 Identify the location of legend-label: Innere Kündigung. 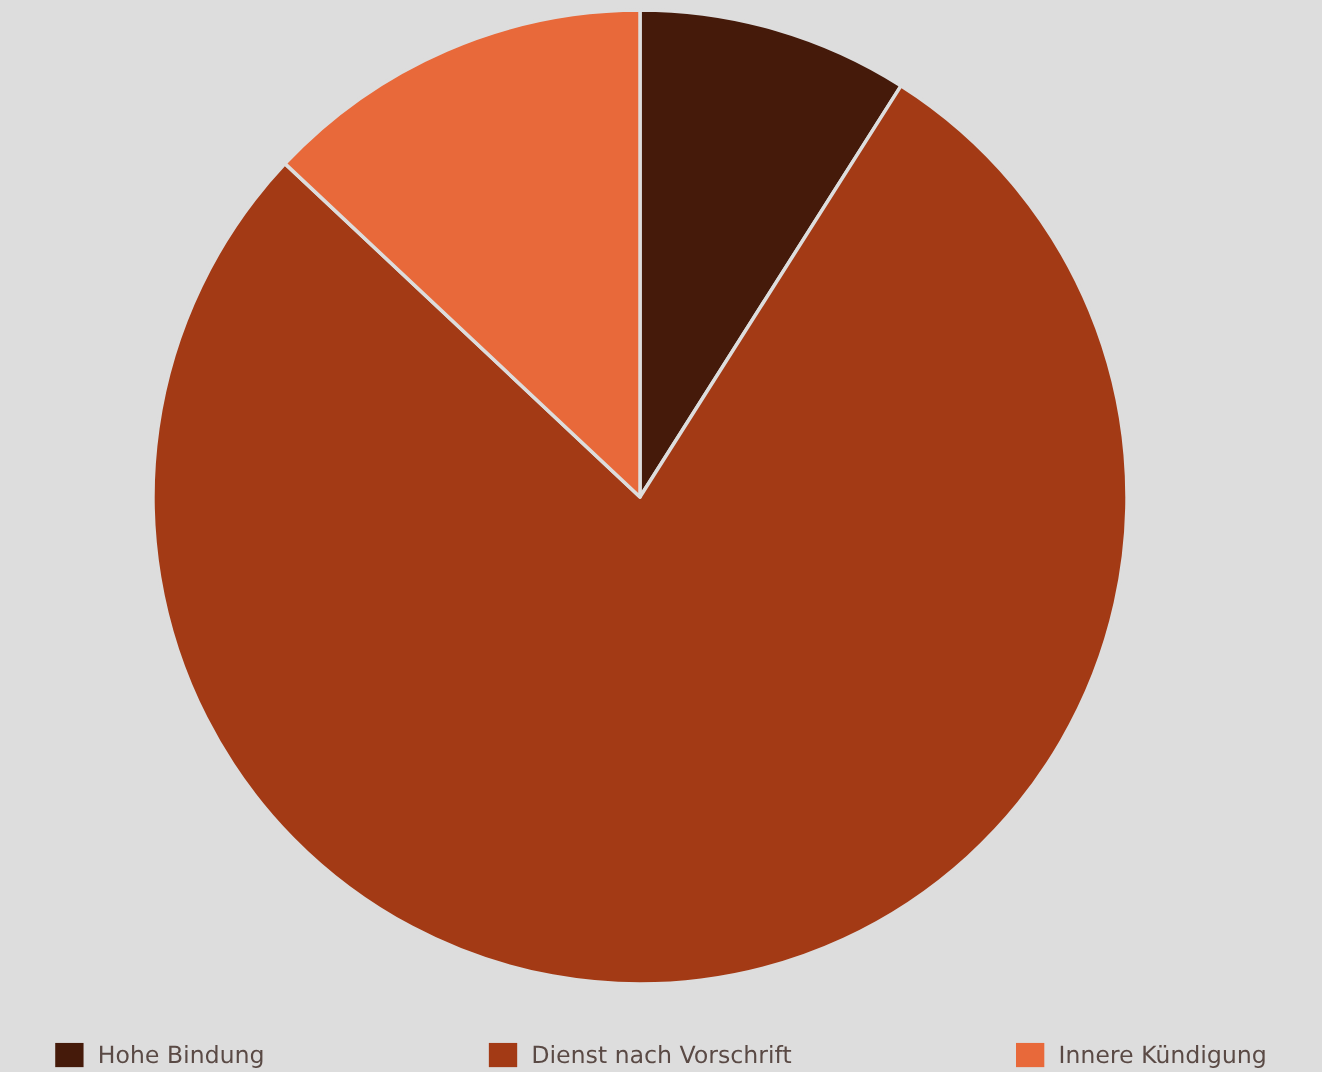
(1162, 1056).